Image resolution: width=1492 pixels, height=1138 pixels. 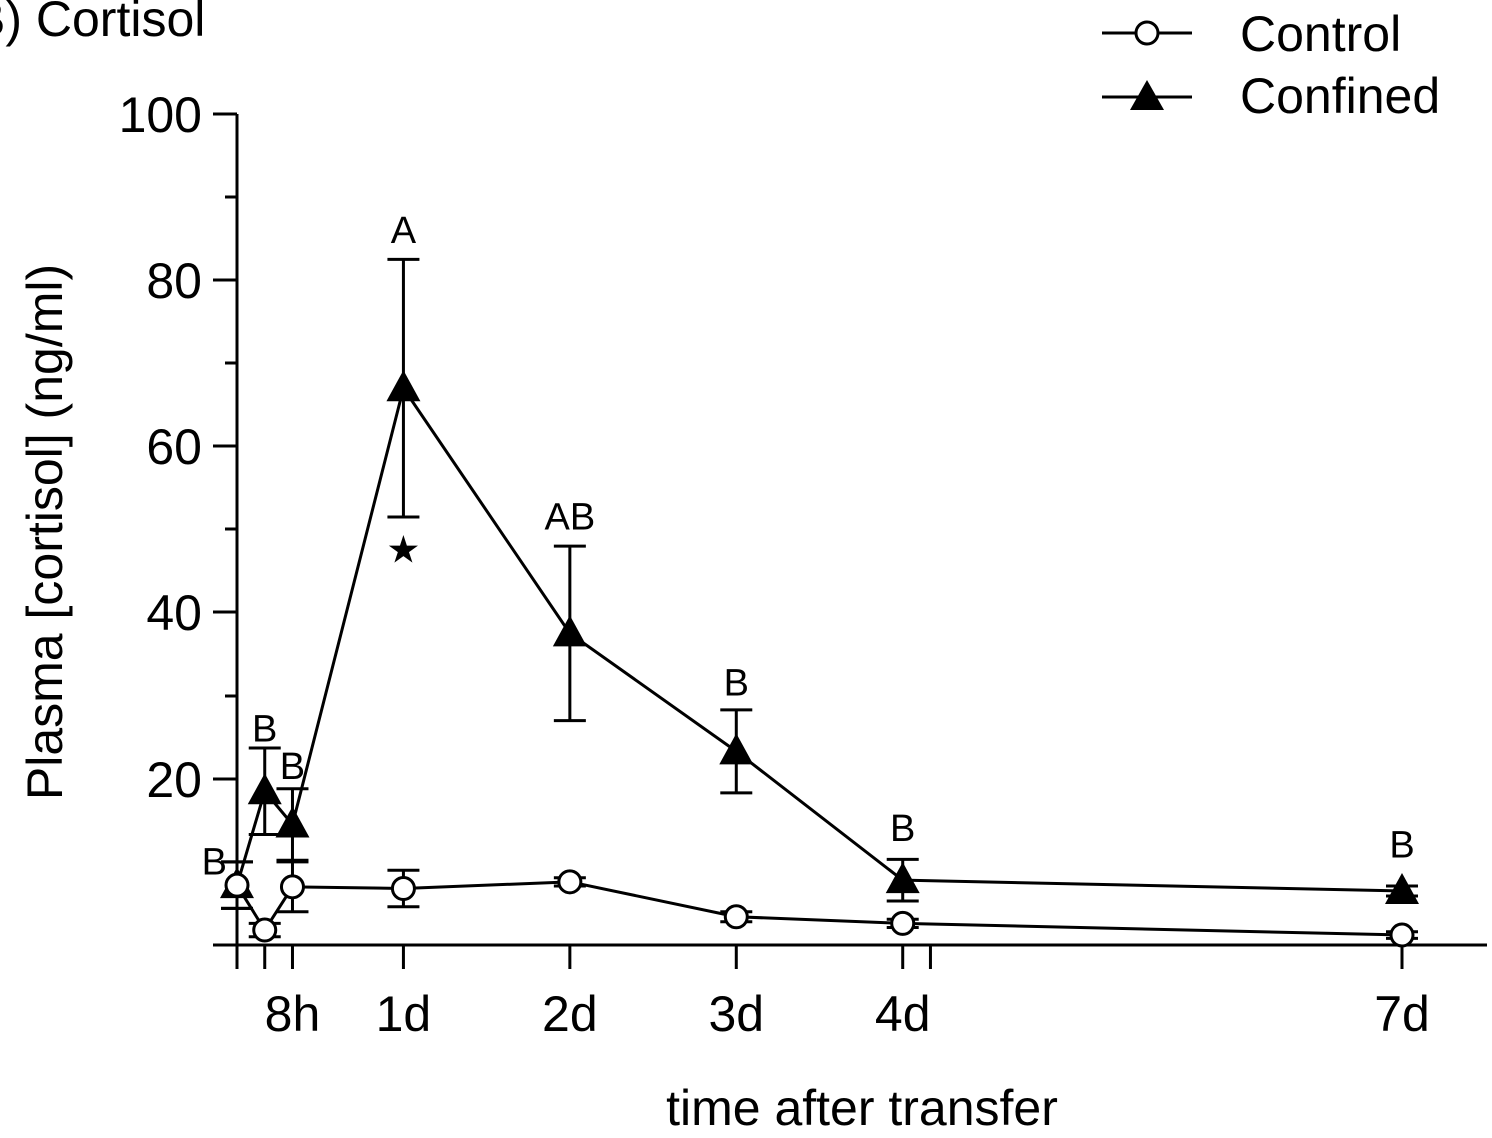 What do you see at coordinates (174, 447) in the screenshot?
I see `y-tick-label-60: 60` at bounding box center [174, 447].